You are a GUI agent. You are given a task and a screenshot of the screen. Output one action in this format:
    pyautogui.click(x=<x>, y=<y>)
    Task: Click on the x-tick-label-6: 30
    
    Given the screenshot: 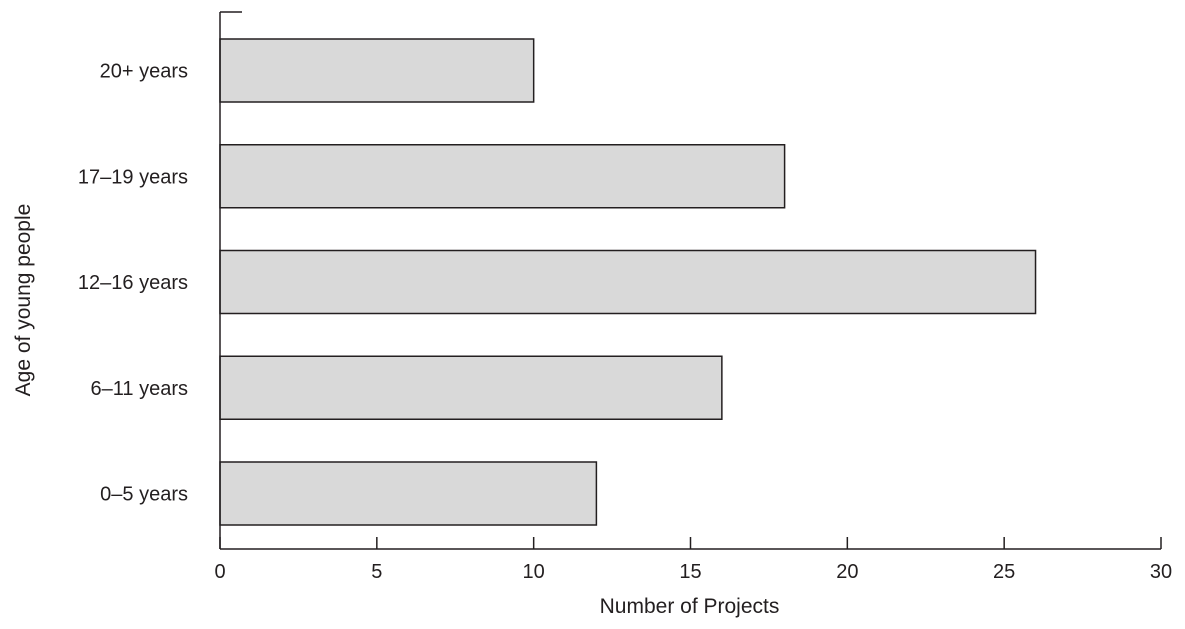 What is the action you would take?
    pyautogui.click(x=1161, y=572)
    